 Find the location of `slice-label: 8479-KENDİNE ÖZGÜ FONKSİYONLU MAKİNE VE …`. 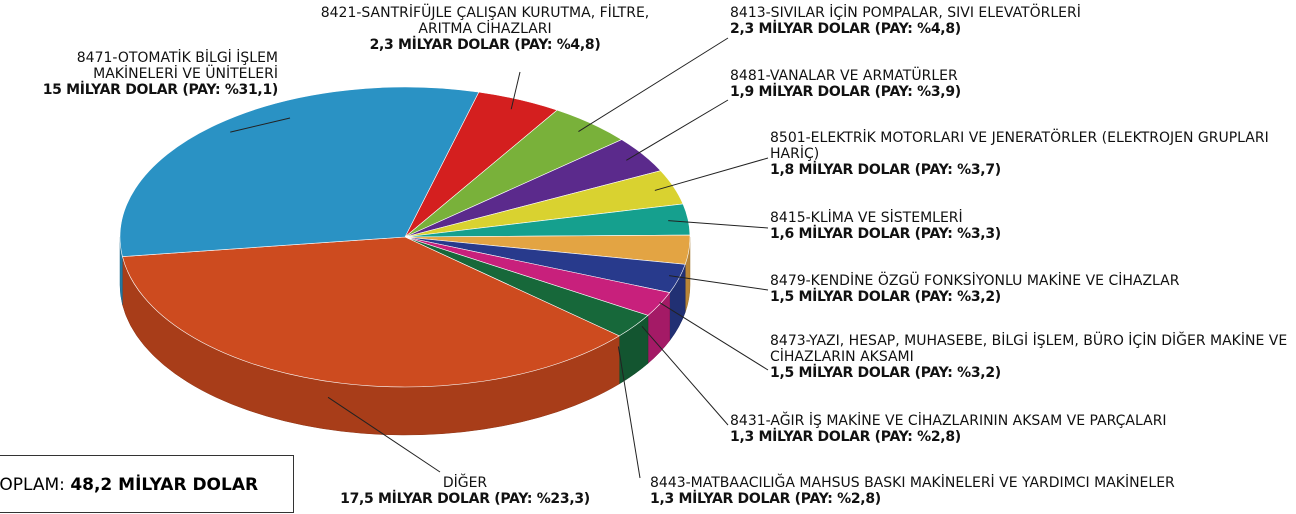

slice-label: 8479-KENDİNE ÖZGÜ FONKSİYONLU MAKİNE VE … is located at coordinates (1030, 289).